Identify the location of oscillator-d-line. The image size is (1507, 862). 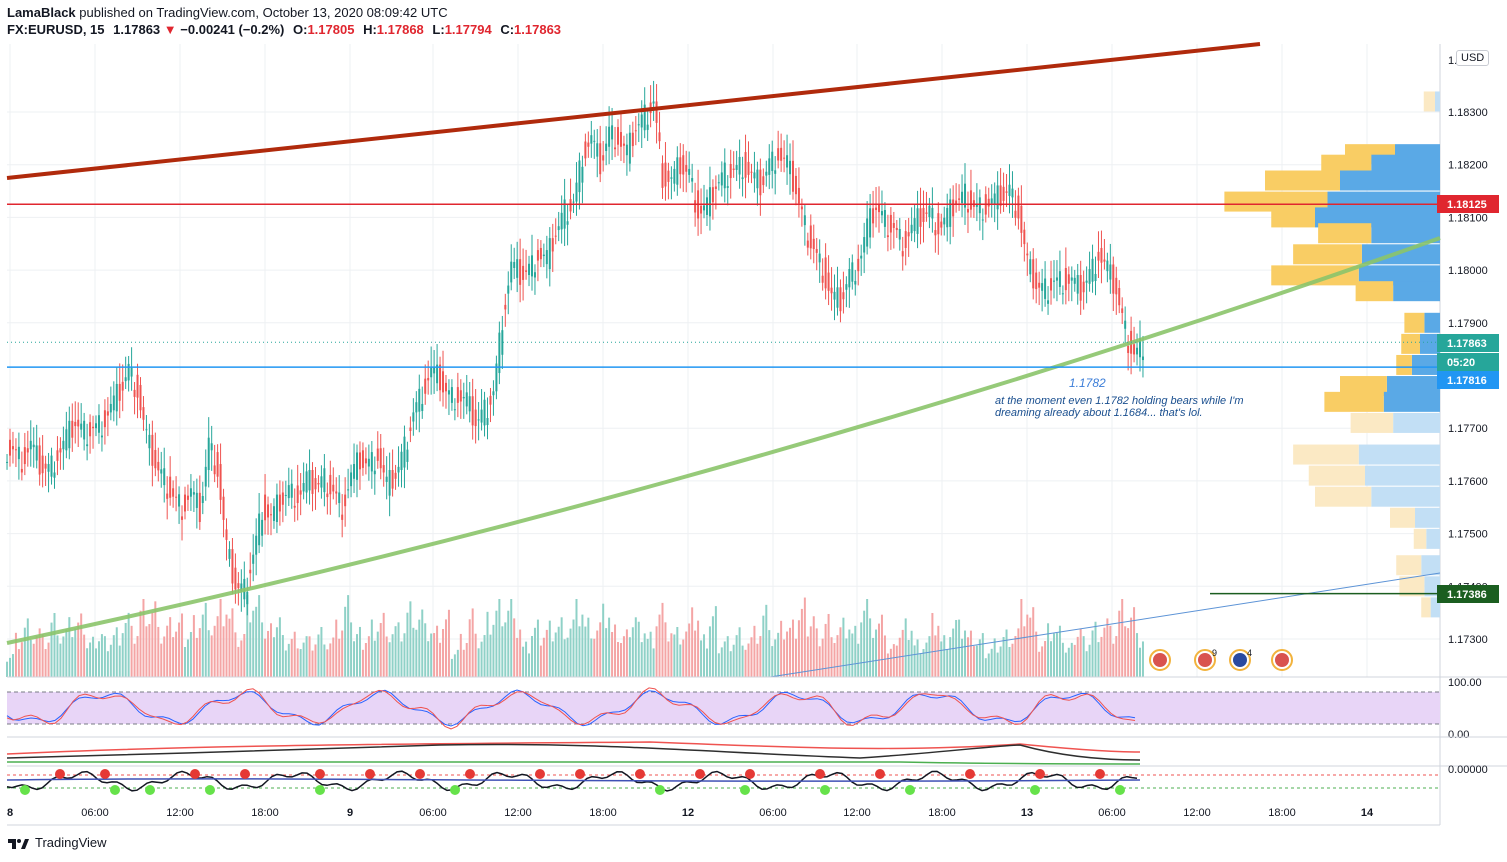
(571, 708).